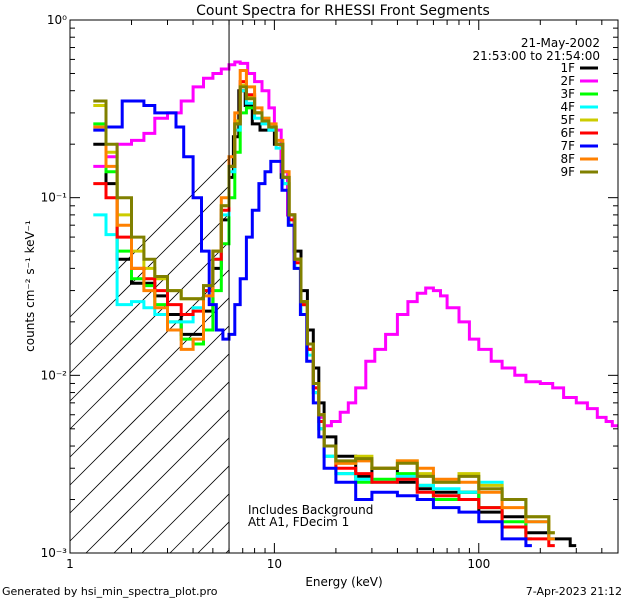  Describe the element at coordinates (567, 94) in the screenshot. I see `legend-label-3f: 3F` at that location.